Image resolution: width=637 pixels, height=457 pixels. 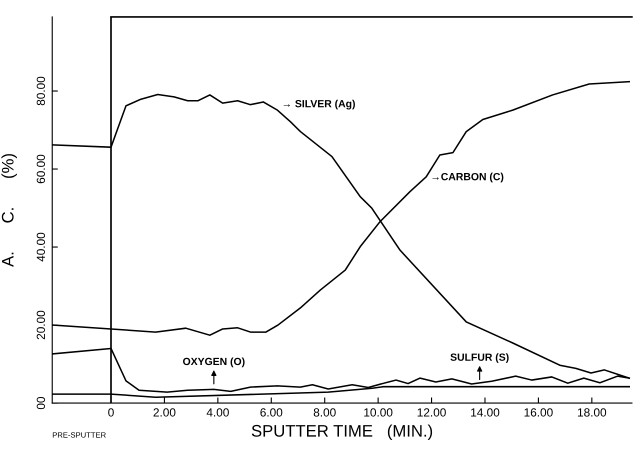 I want to click on x-tick-label: 18.00, so click(x=592, y=412).